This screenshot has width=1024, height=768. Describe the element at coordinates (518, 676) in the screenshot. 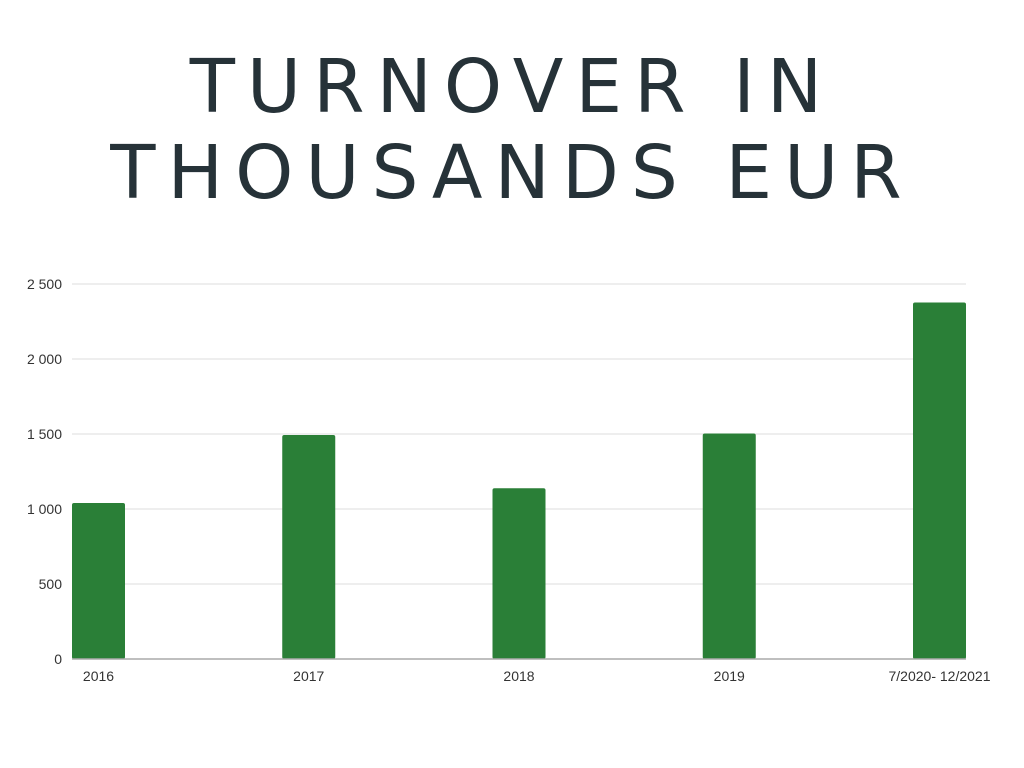

I see `x-tick-label: 2018` at that location.